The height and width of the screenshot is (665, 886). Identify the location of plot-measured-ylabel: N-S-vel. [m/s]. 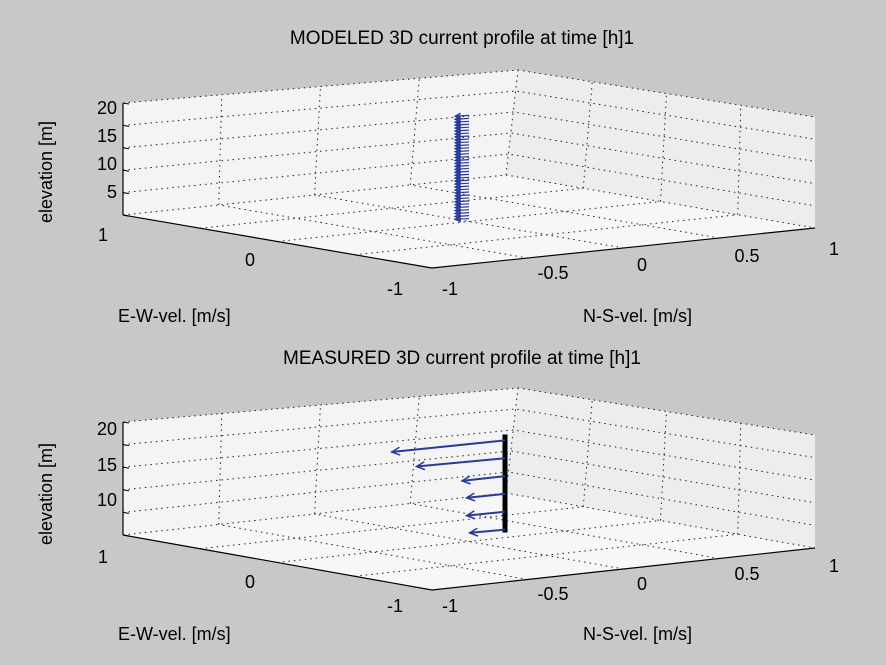
(637, 634).